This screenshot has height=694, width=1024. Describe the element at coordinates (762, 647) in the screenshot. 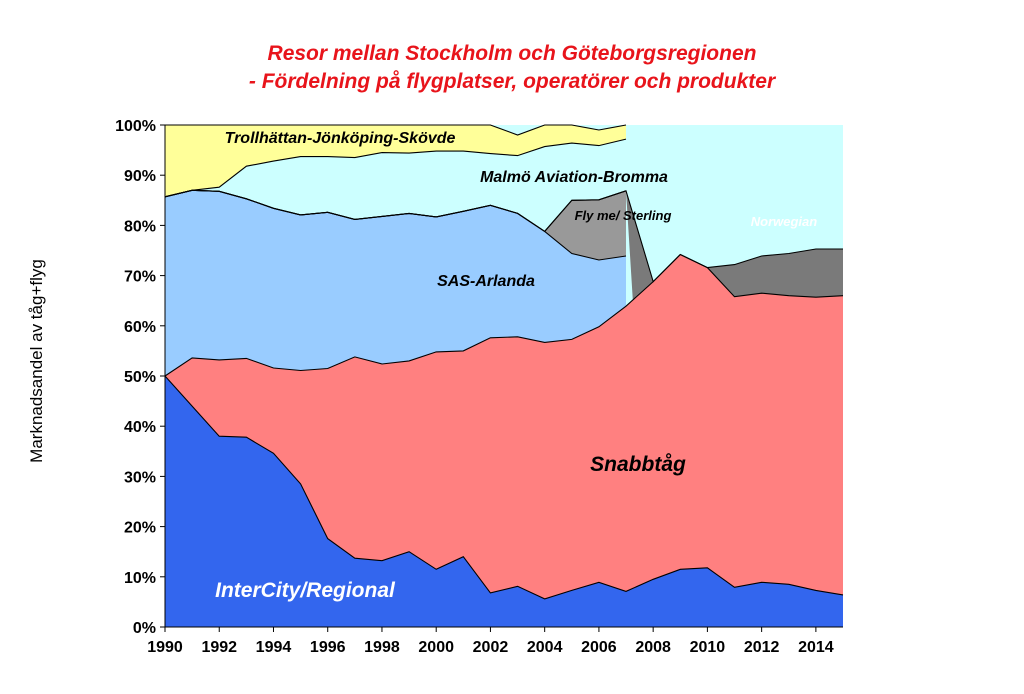

I see `x-tick-label: 2012` at that location.